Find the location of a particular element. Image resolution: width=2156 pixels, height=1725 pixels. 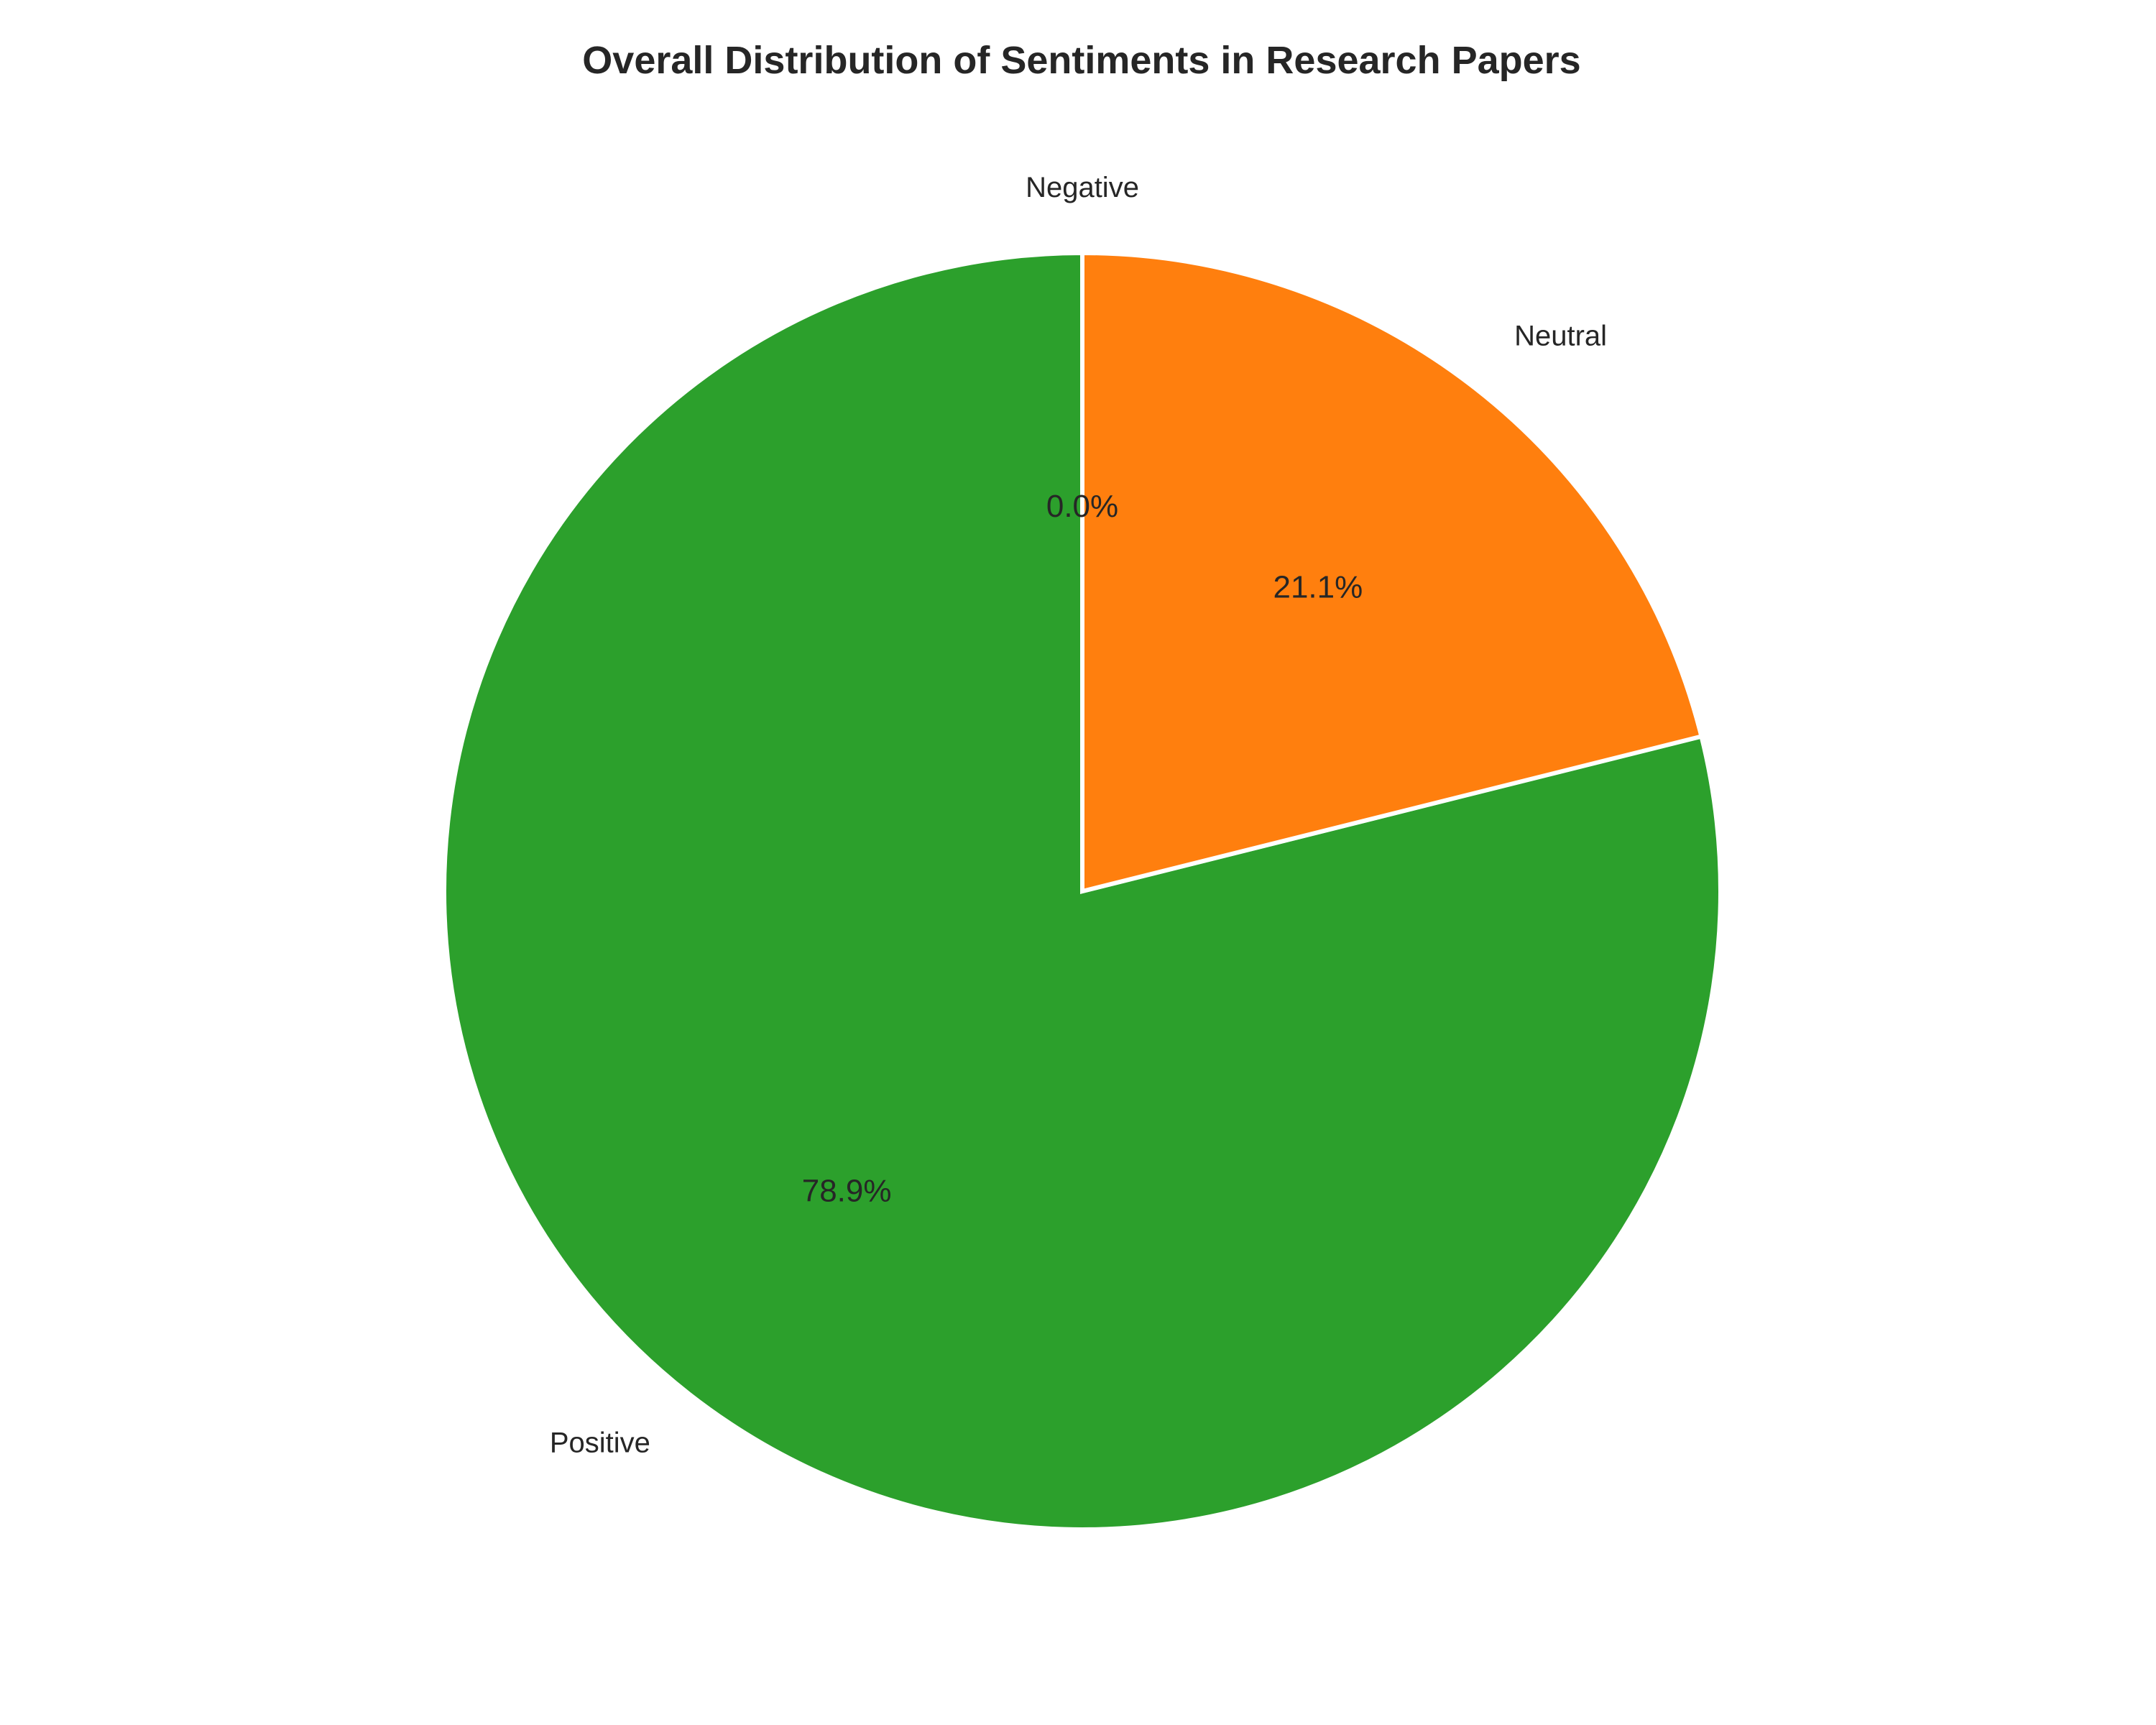

slice-label-neutral: Neutral is located at coordinates (1560, 336).